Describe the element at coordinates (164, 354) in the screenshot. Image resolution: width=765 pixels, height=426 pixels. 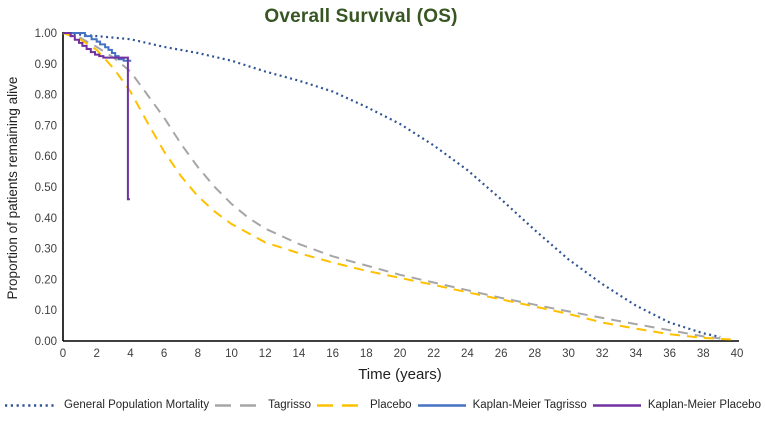
I see `x-tick-label: 6` at that location.